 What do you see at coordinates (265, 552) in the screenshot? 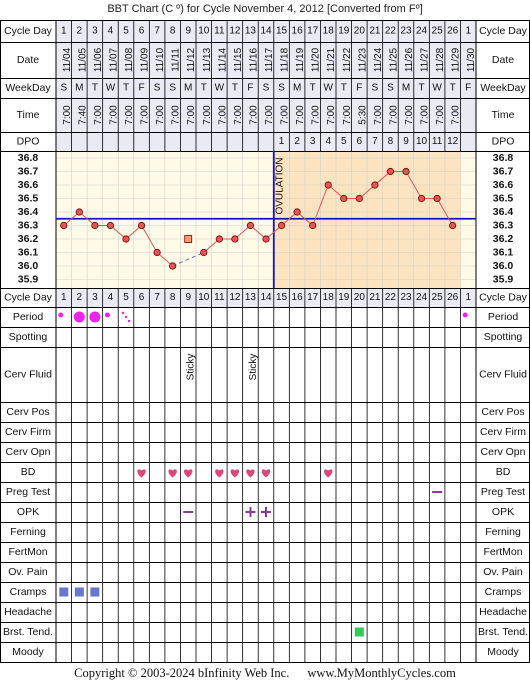
I see `row-border-fertmon` at bounding box center [265, 552].